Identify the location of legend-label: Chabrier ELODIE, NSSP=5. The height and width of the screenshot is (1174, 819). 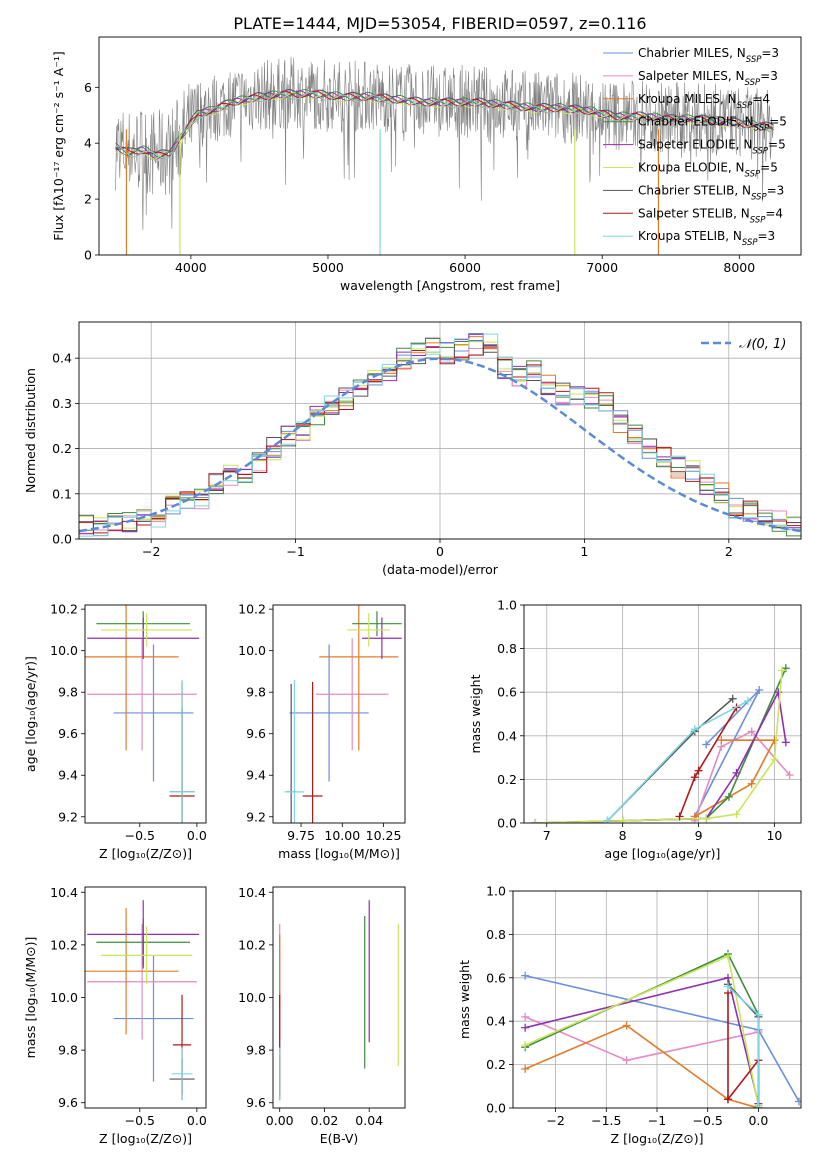
(712, 124).